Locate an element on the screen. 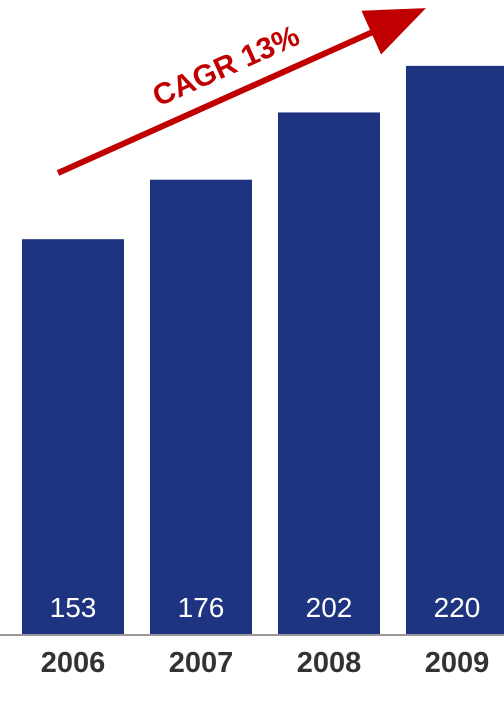 This screenshot has width=504, height=711. value-label-2008: 202 is located at coordinates (329, 607).